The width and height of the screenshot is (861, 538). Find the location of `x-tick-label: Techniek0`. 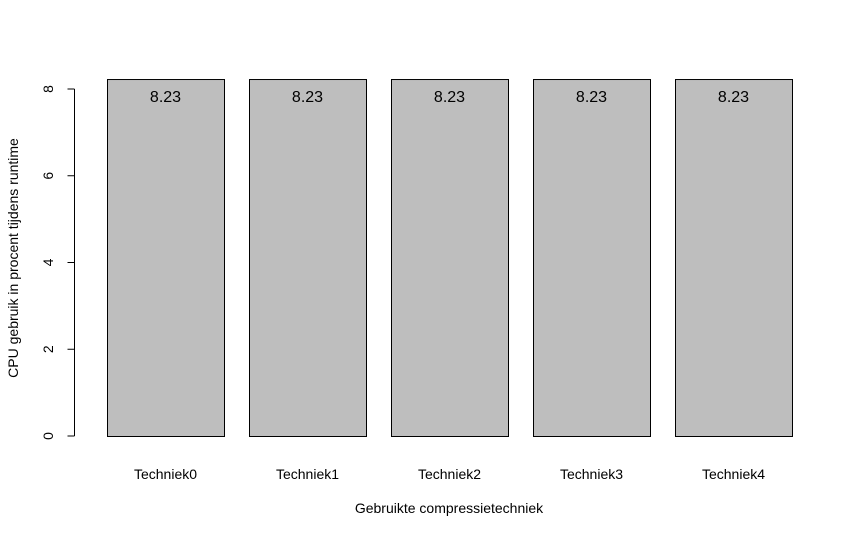

x-tick-label: Techniek0 is located at coordinates (165, 474).